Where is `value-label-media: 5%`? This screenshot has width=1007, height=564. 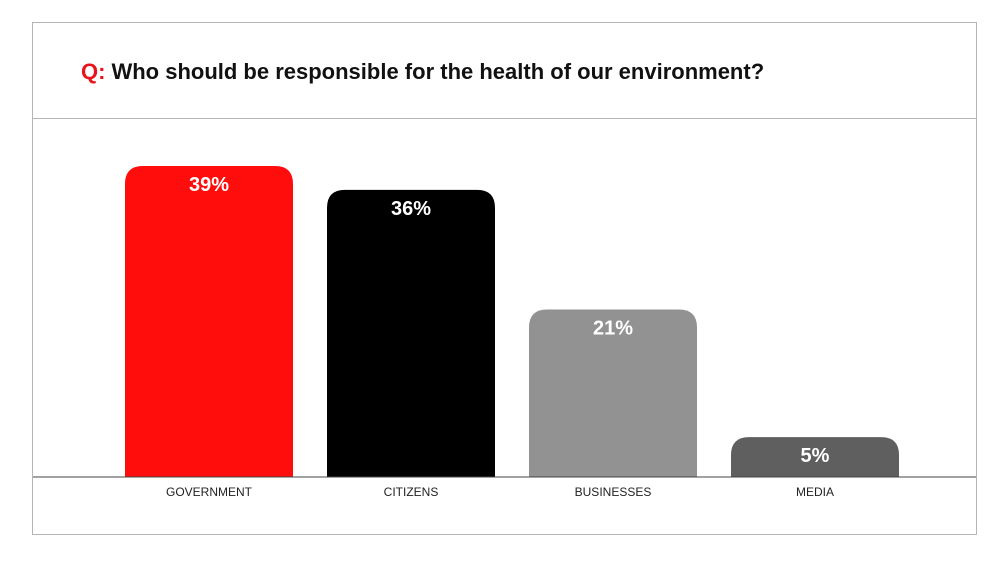
value-label-media: 5% is located at coordinates (815, 456).